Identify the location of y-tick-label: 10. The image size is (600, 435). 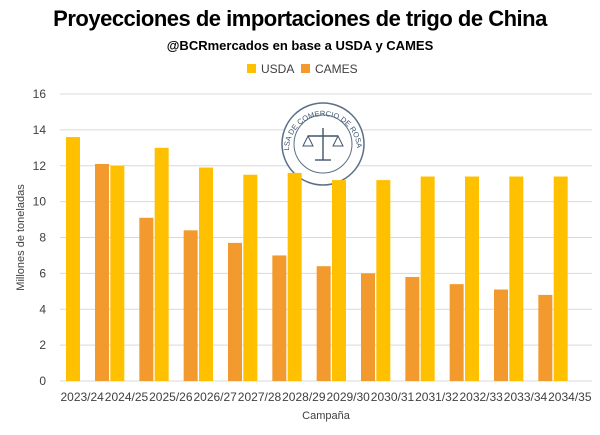
(40, 202).